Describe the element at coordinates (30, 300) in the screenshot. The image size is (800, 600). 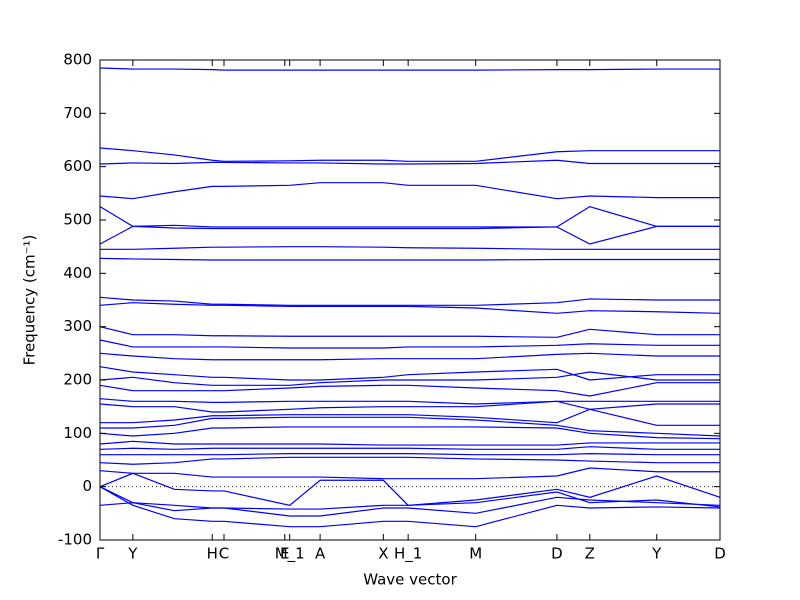
I see `y-axis-label: Frequency (cm⁻¹)` at that location.